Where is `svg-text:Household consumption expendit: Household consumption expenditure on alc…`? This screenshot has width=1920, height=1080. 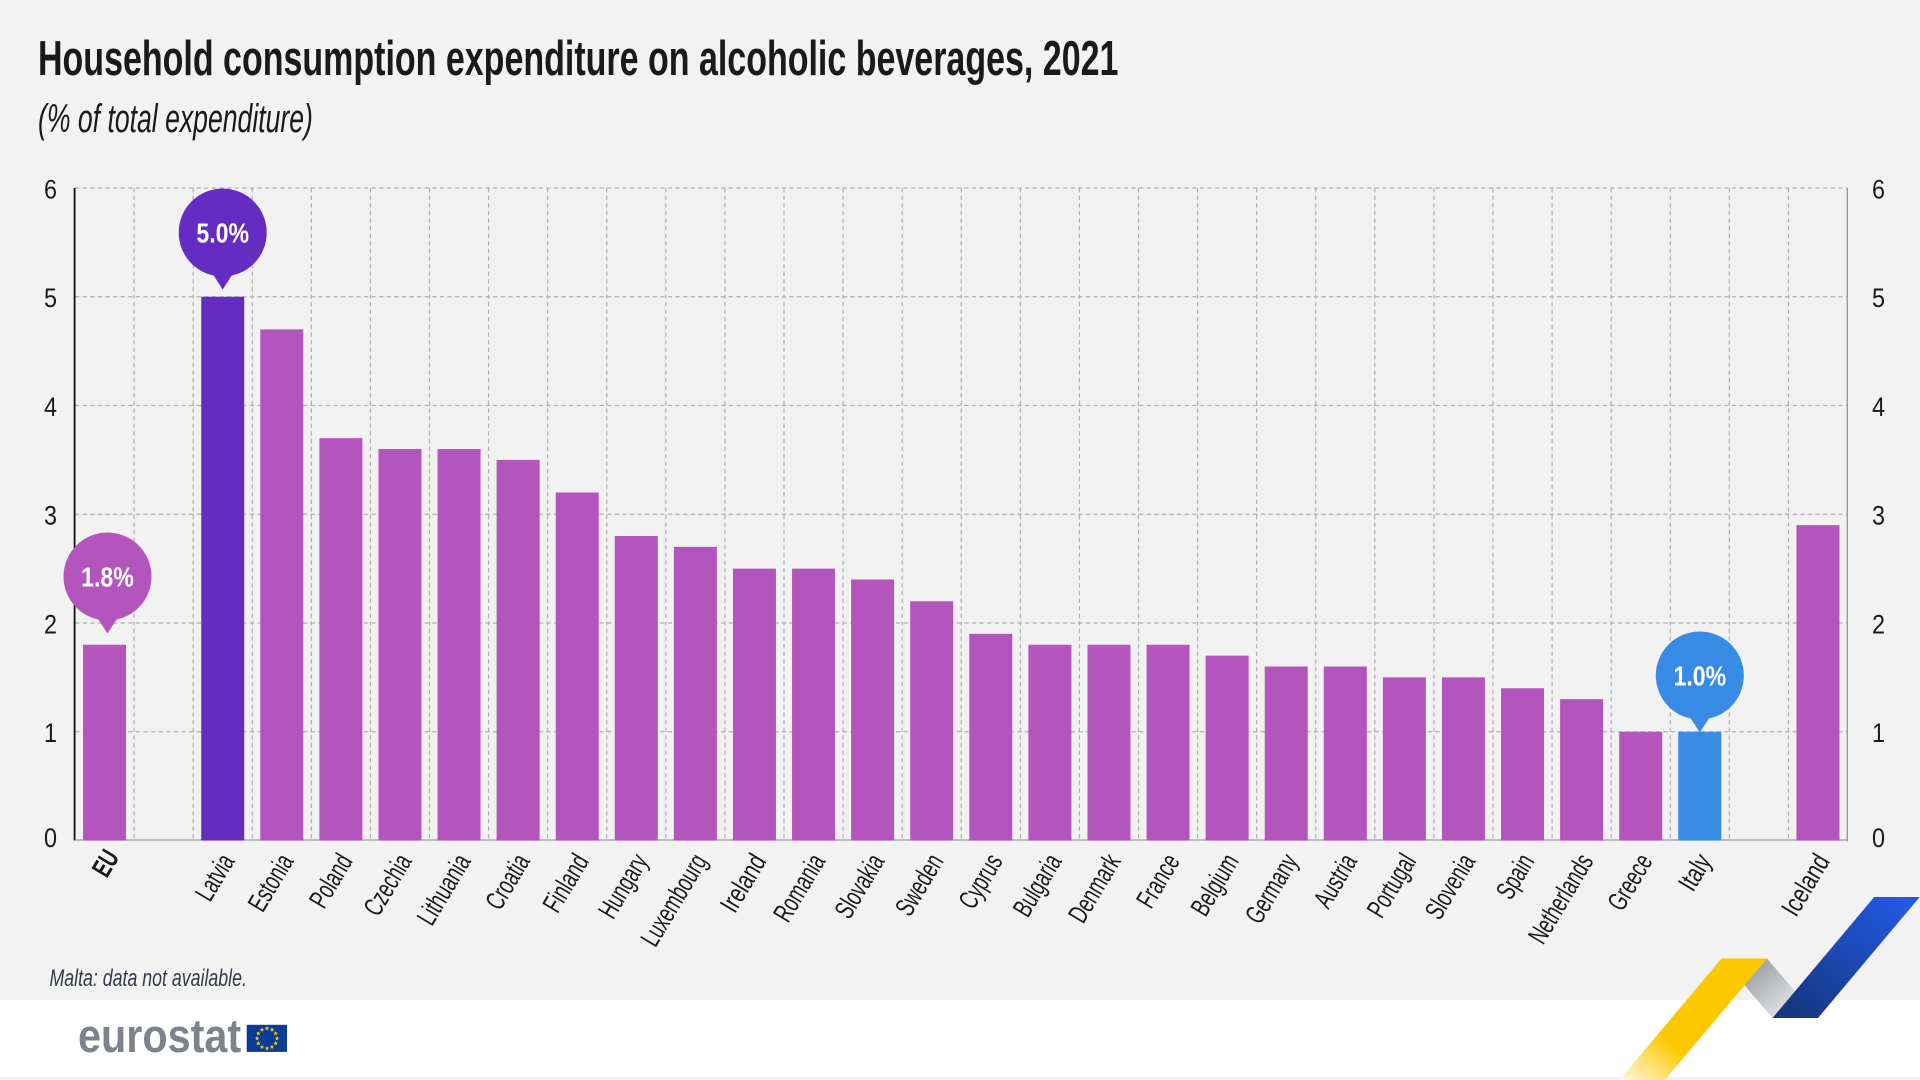 svg-text:Household consumption expendit: Household consumption expenditure on alc… is located at coordinates (578, 58).